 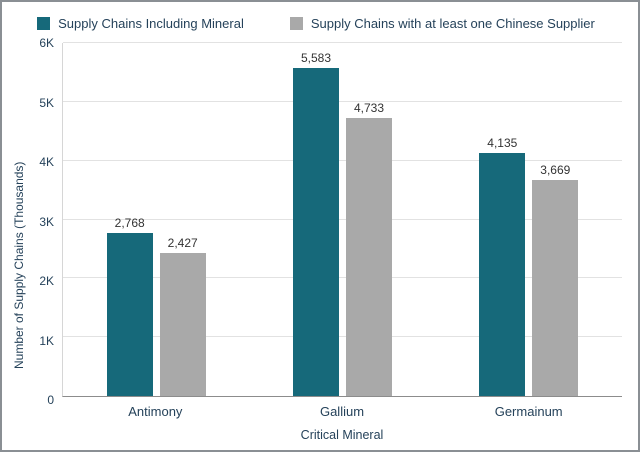 I want to click on bar-value-label: 5,583, so click(x=315, y=57).